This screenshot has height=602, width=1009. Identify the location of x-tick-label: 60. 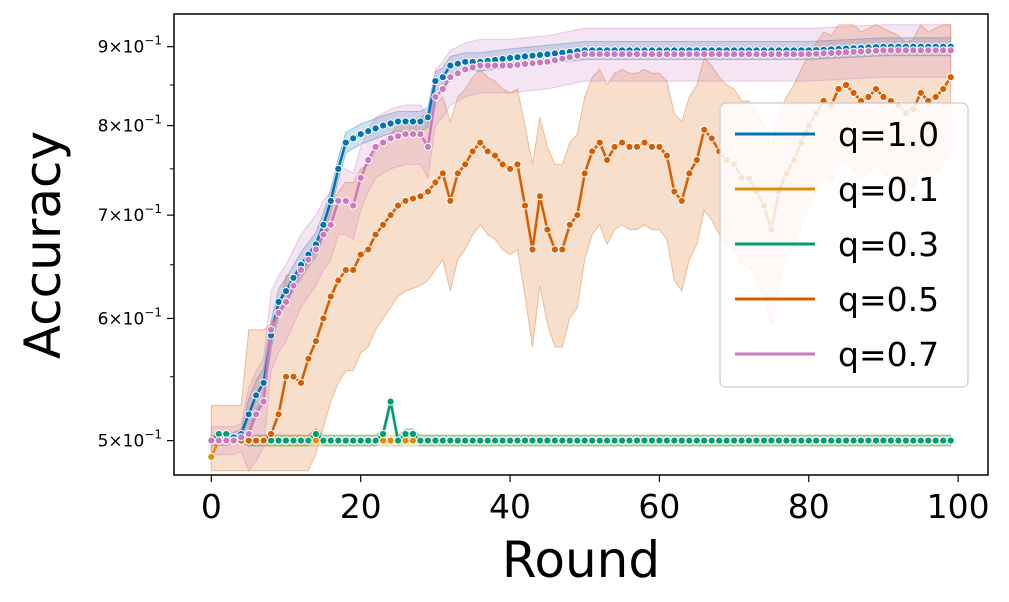
(659, 506).